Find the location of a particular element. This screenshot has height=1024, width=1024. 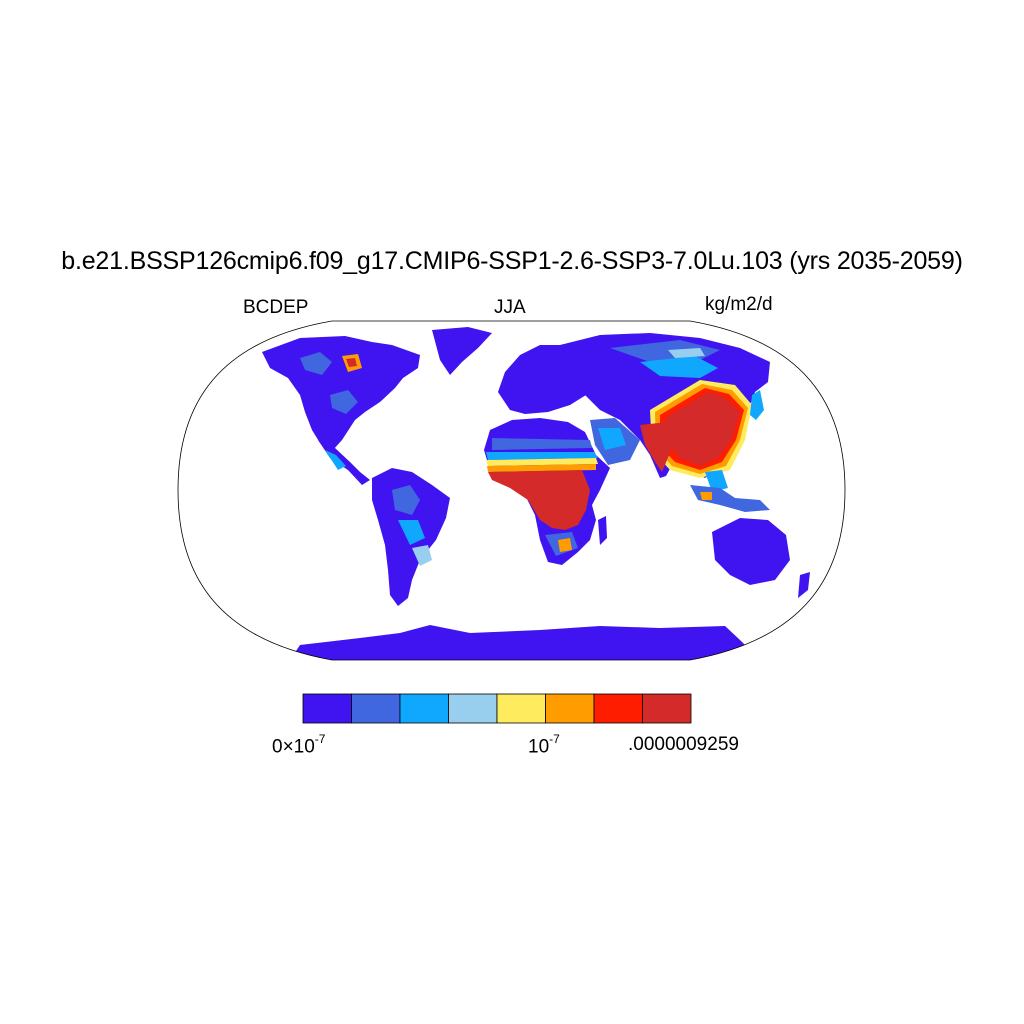

canada-fire-core is located at coordinates (351, 362).